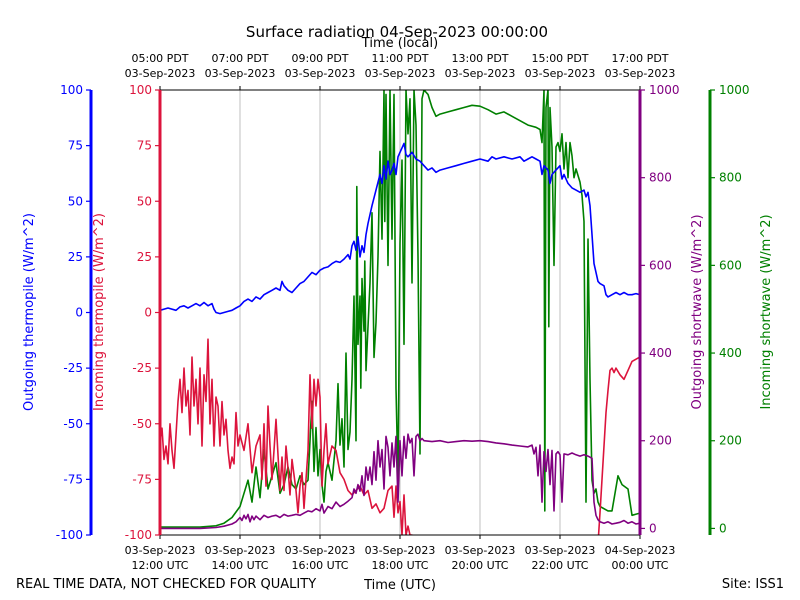 This screenshot has height=600, width=800. Describe the element at coordinates (697, 311) in the screenshot. I see `outgoing-shortwave-axis-label: Outgoing shortwave (W/m^2)` at that location.